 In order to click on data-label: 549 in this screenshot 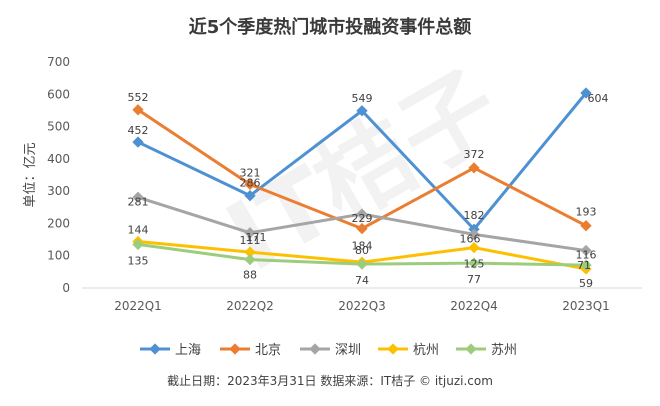, I will do `click(362, 98)`.